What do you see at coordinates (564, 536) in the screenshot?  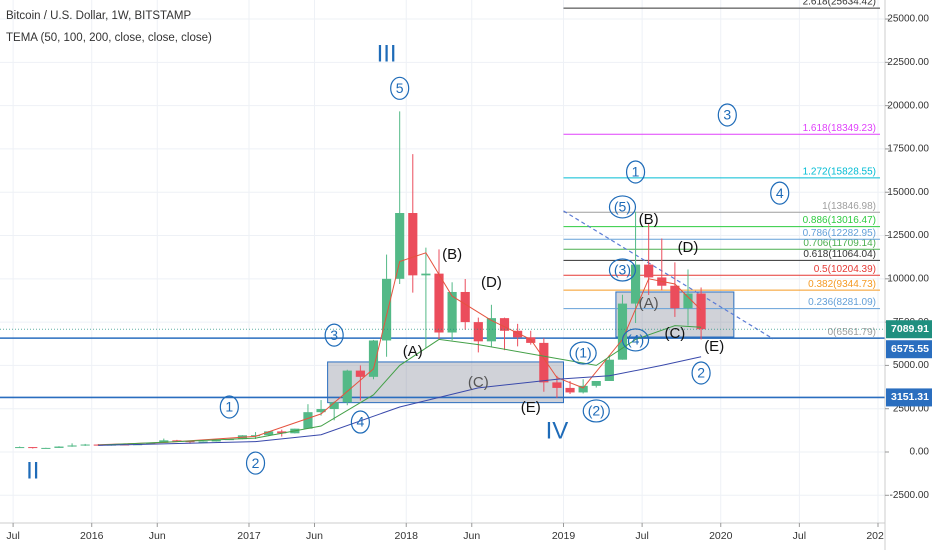 I see `x-tick-label: 2019` at bounding box center [564, 536].